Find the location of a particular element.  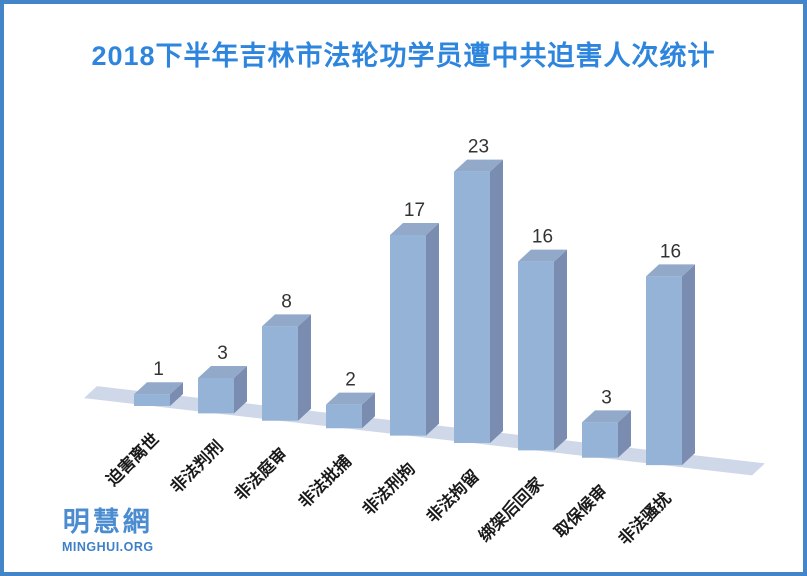

category-label: 取保候审 is located at coordinates (580, 510).